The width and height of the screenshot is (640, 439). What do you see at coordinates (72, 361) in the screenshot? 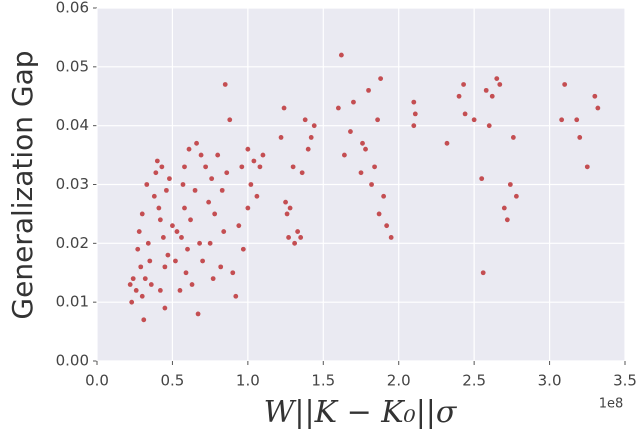
I see `y-tick-label: 0.00` at bounding box center [72, 361].